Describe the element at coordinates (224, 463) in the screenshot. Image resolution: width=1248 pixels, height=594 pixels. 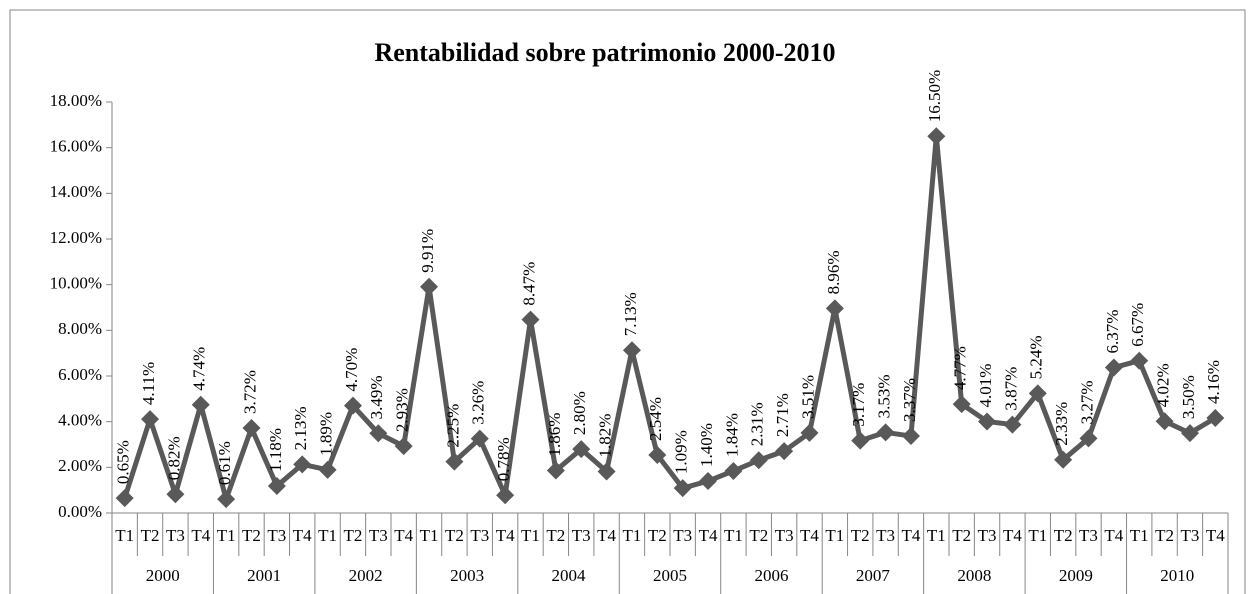
I see `data-label: 0.61%` at that location.